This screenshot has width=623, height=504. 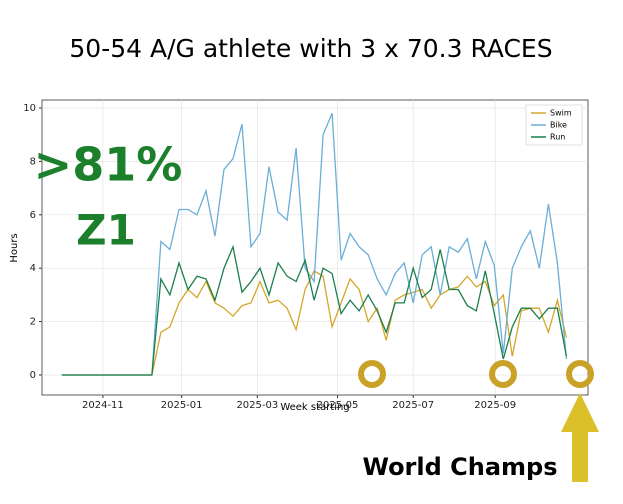 I want to click on zone-annotation: Z1, so click(x=106, y=230).